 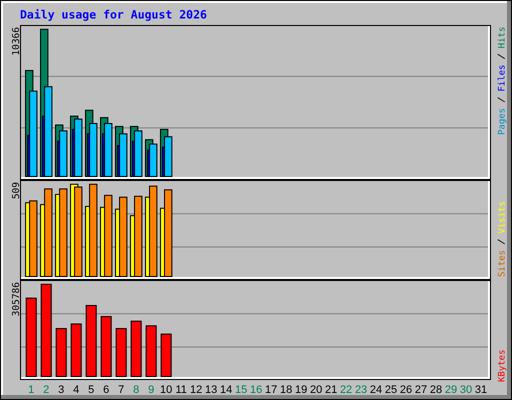 What do you see at coordinates (406, 390) in the screenshot?
I see `x-tick-label: 26` at bounding box center [406, 390].